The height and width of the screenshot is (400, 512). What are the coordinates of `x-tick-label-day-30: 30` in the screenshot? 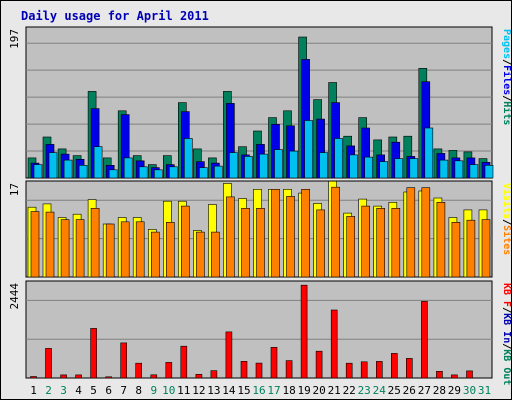 It's located at (469, 390).